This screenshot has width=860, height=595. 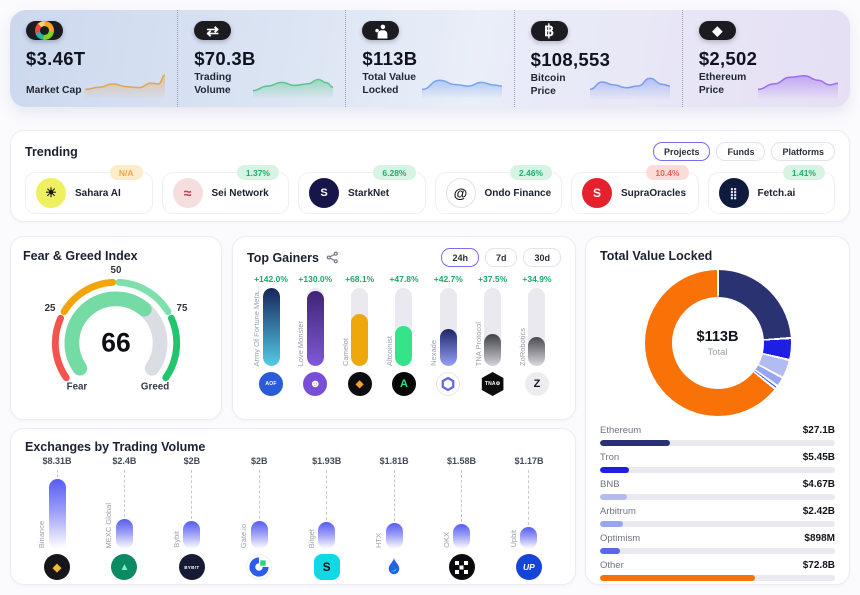 I want to click on sei-network-icon: ≈, so click(x=187, y=193).